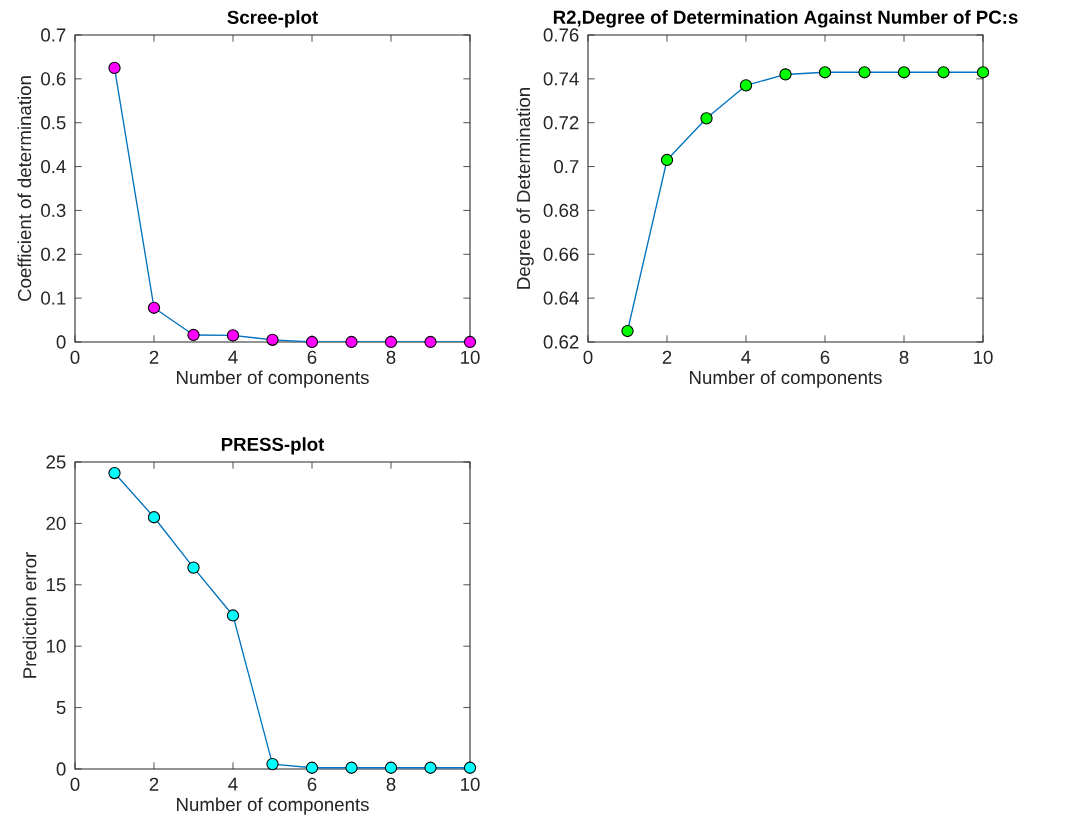 This screenshot has width=1079, height=823. Describe the element at coordinates (53, 210) in the screenshot. I see `y-tick-label: 0.3` at that location.